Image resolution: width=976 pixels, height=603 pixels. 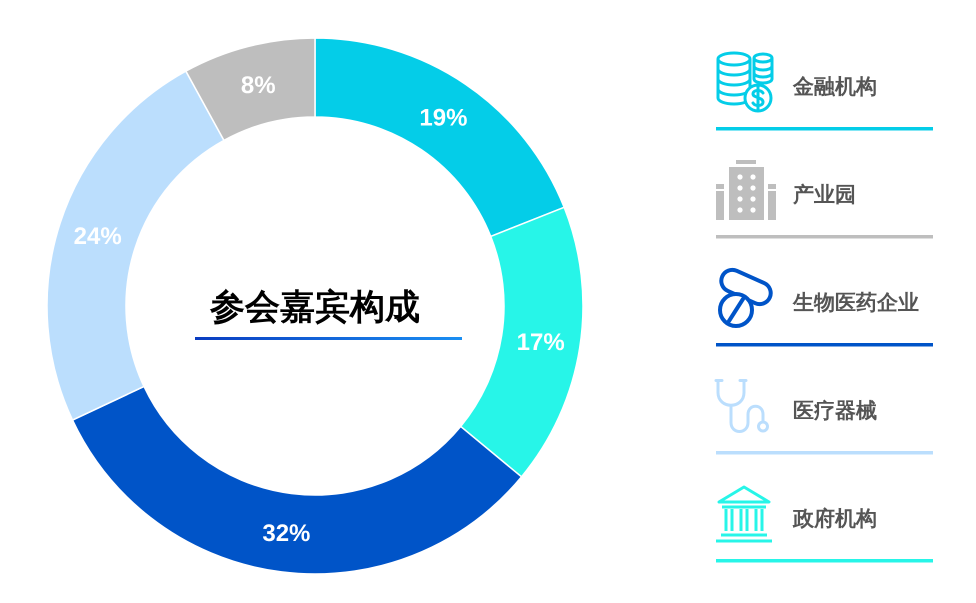 I want to click on legend-label: 产业园, so click(x=824, y=194).